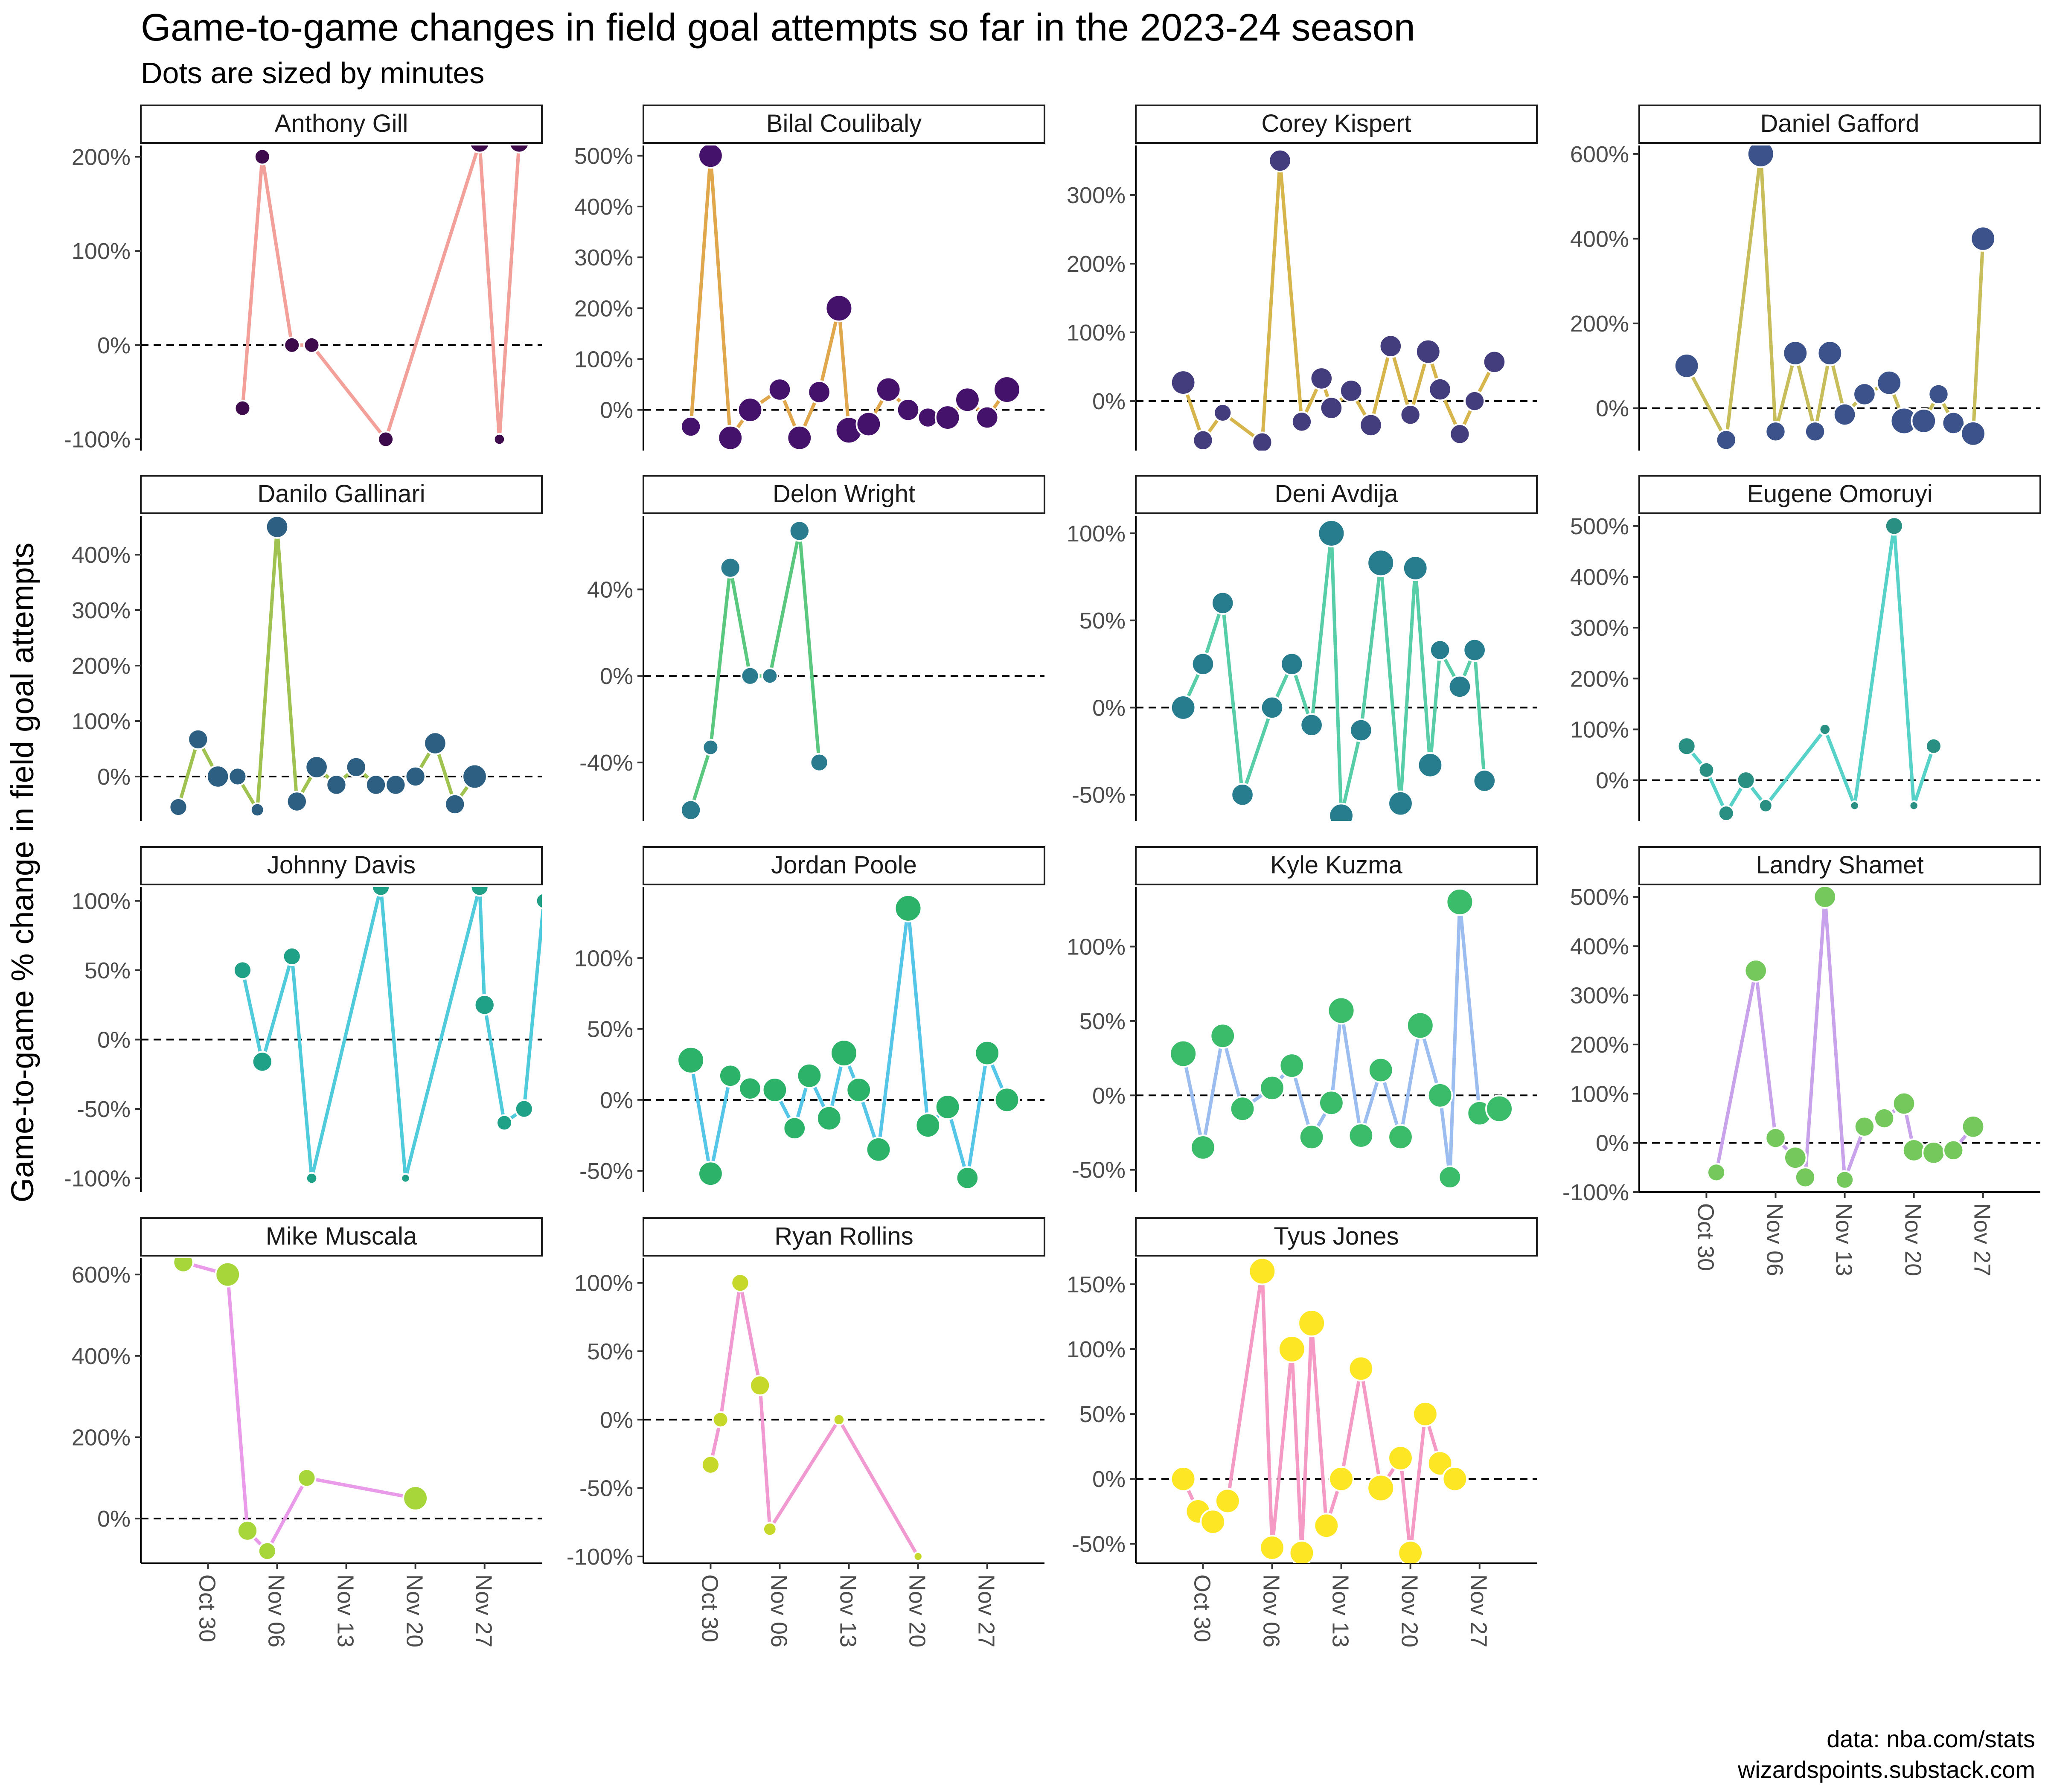 This screenshot has width=2048, height=1792. What do you see at coordinates (918, 1610) in the screenshot?
I see `x-tick-label: Nov 20` at bounding box center [918, 1610].